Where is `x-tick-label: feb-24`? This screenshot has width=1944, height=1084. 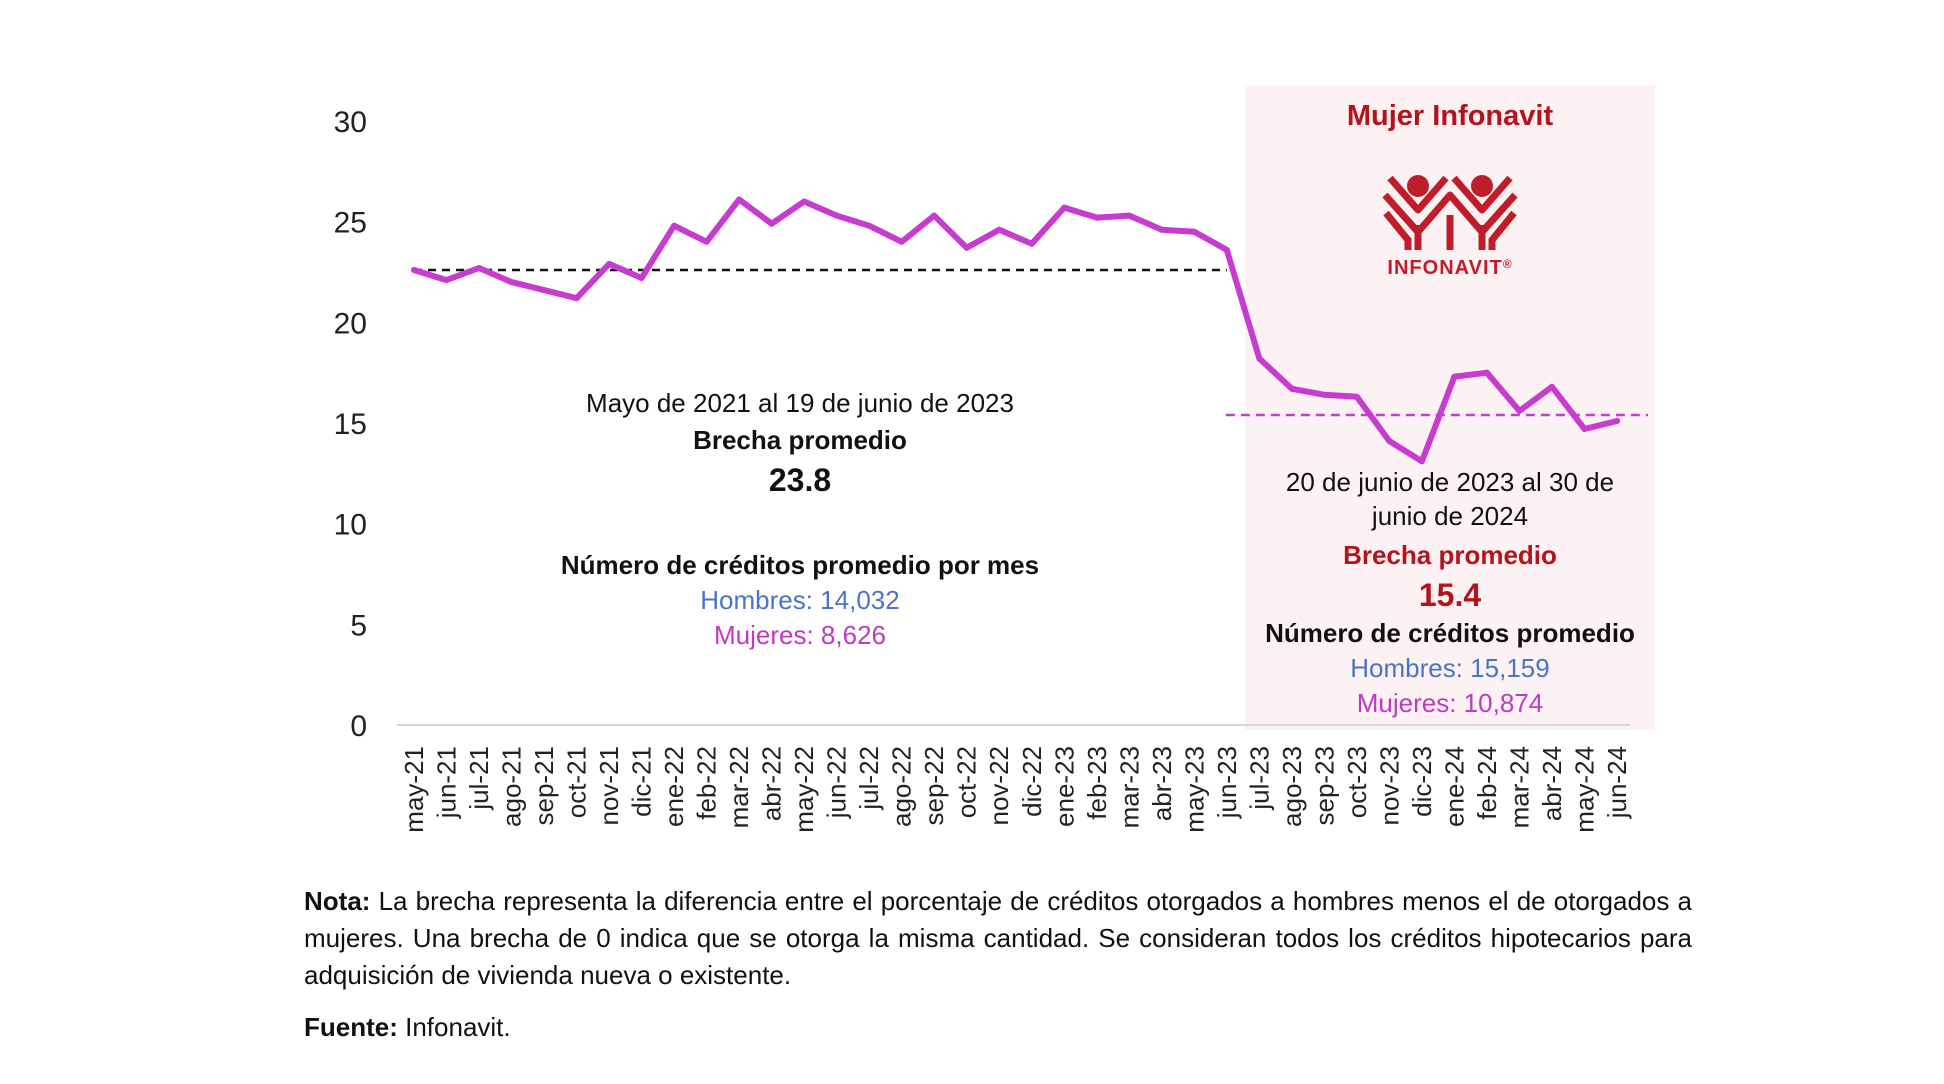
x-tick-label: feb-24 is located at coordinates (1487, 783).